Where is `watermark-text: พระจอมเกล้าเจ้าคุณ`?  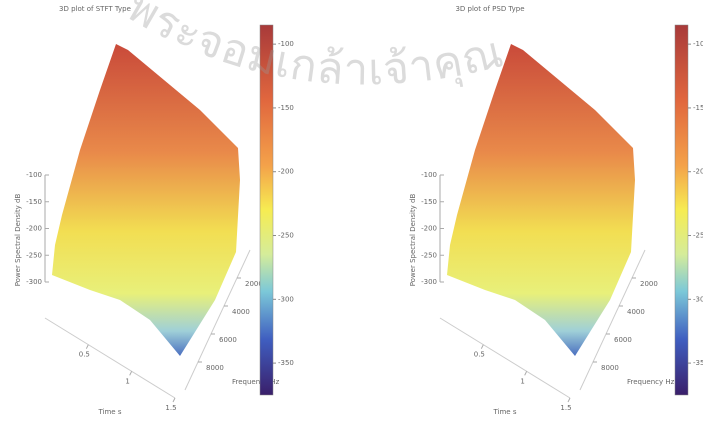 watermark-text: พระจอมเกล้าเจ้าคุณ is located at coordinates (313, 48).